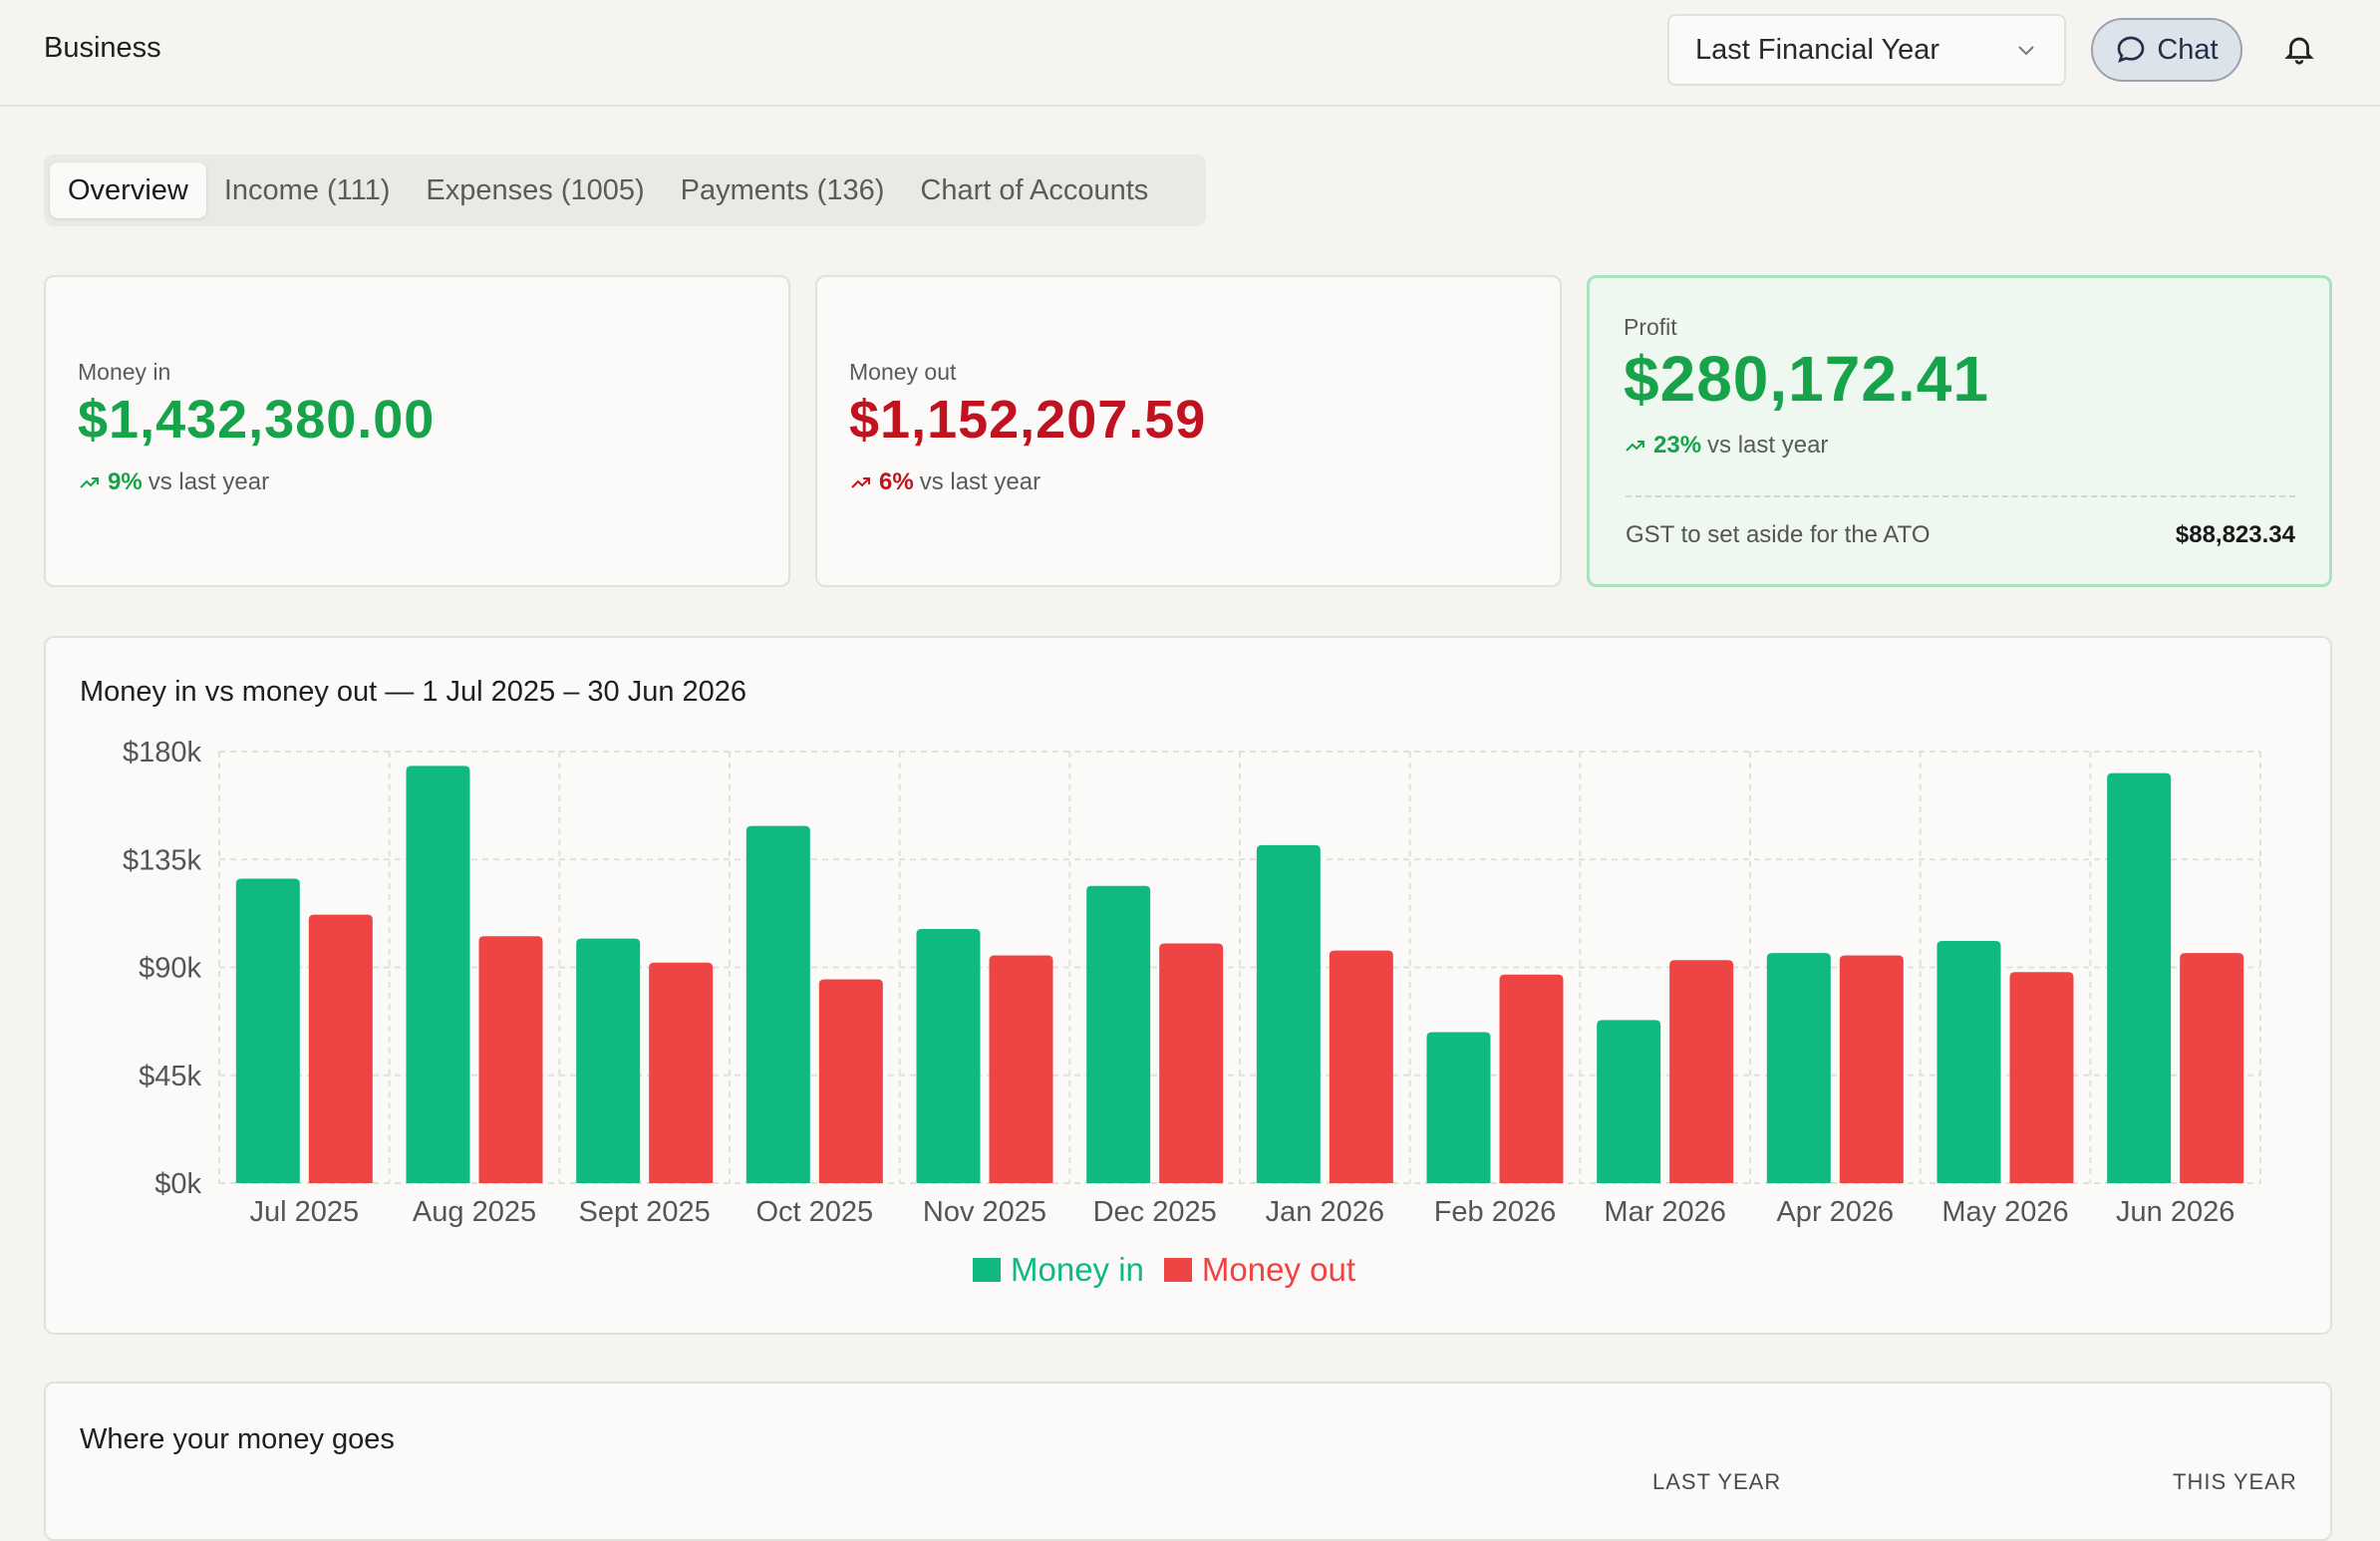 This screenshot has height=1541, width=2380. Describe the element at coordinates (170, 1076) in the screenshot. I see `y-tick-label: $45k` at that location.